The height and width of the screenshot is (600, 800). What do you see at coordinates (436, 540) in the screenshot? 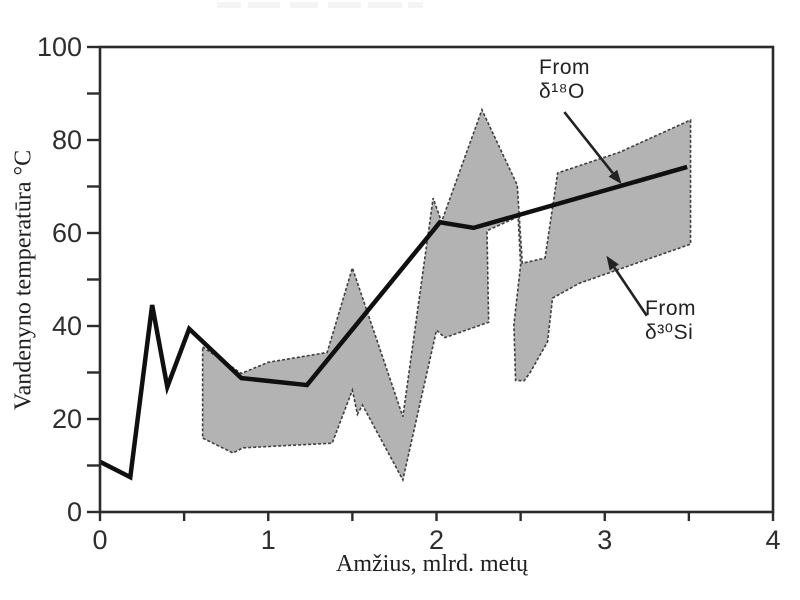
I see `x-tick-label: 2` at bounding box center [436, 540].